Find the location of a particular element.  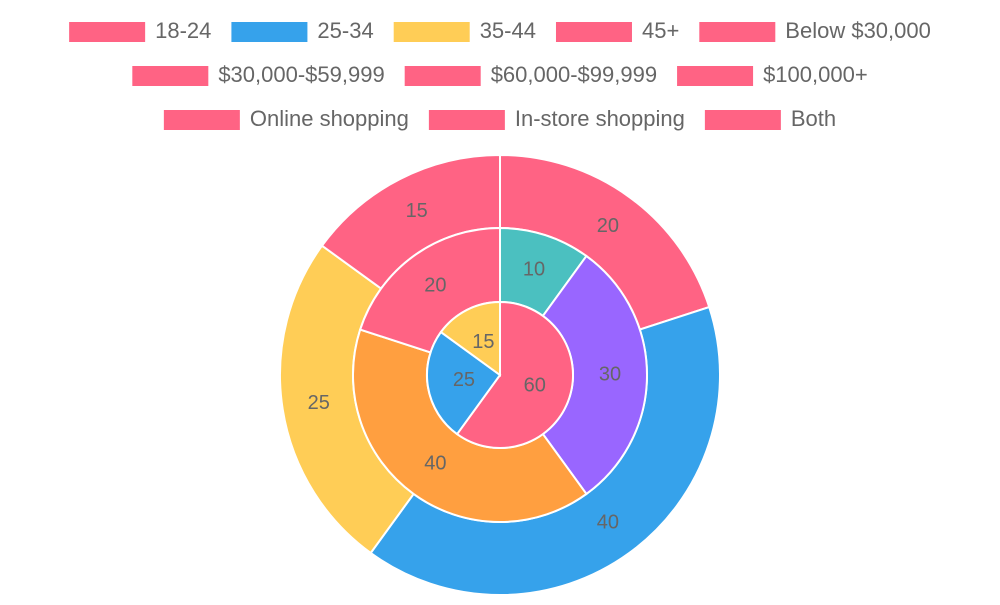

legend-label: Online shopping is located at coordinates (329, 118).